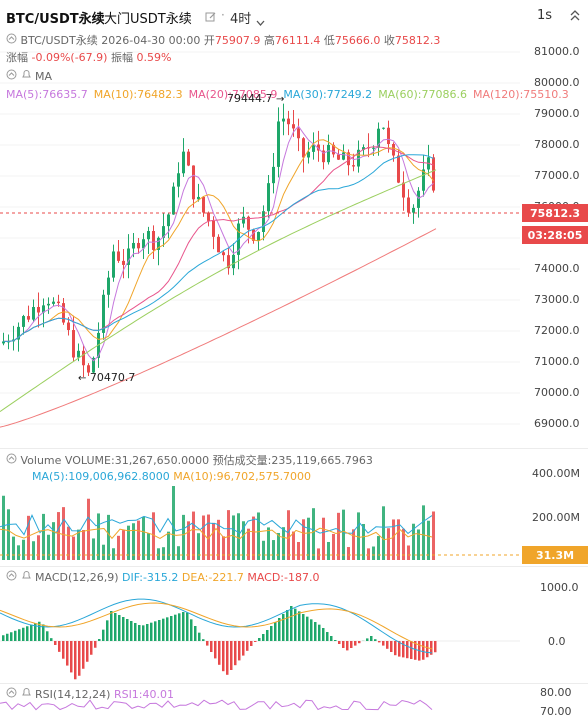 The image size is (588, 718). Describe the element at coordinates (101, 476) in the screenshot. I see `volume-ma5: MA(5):109,006,962.8000` at that location.